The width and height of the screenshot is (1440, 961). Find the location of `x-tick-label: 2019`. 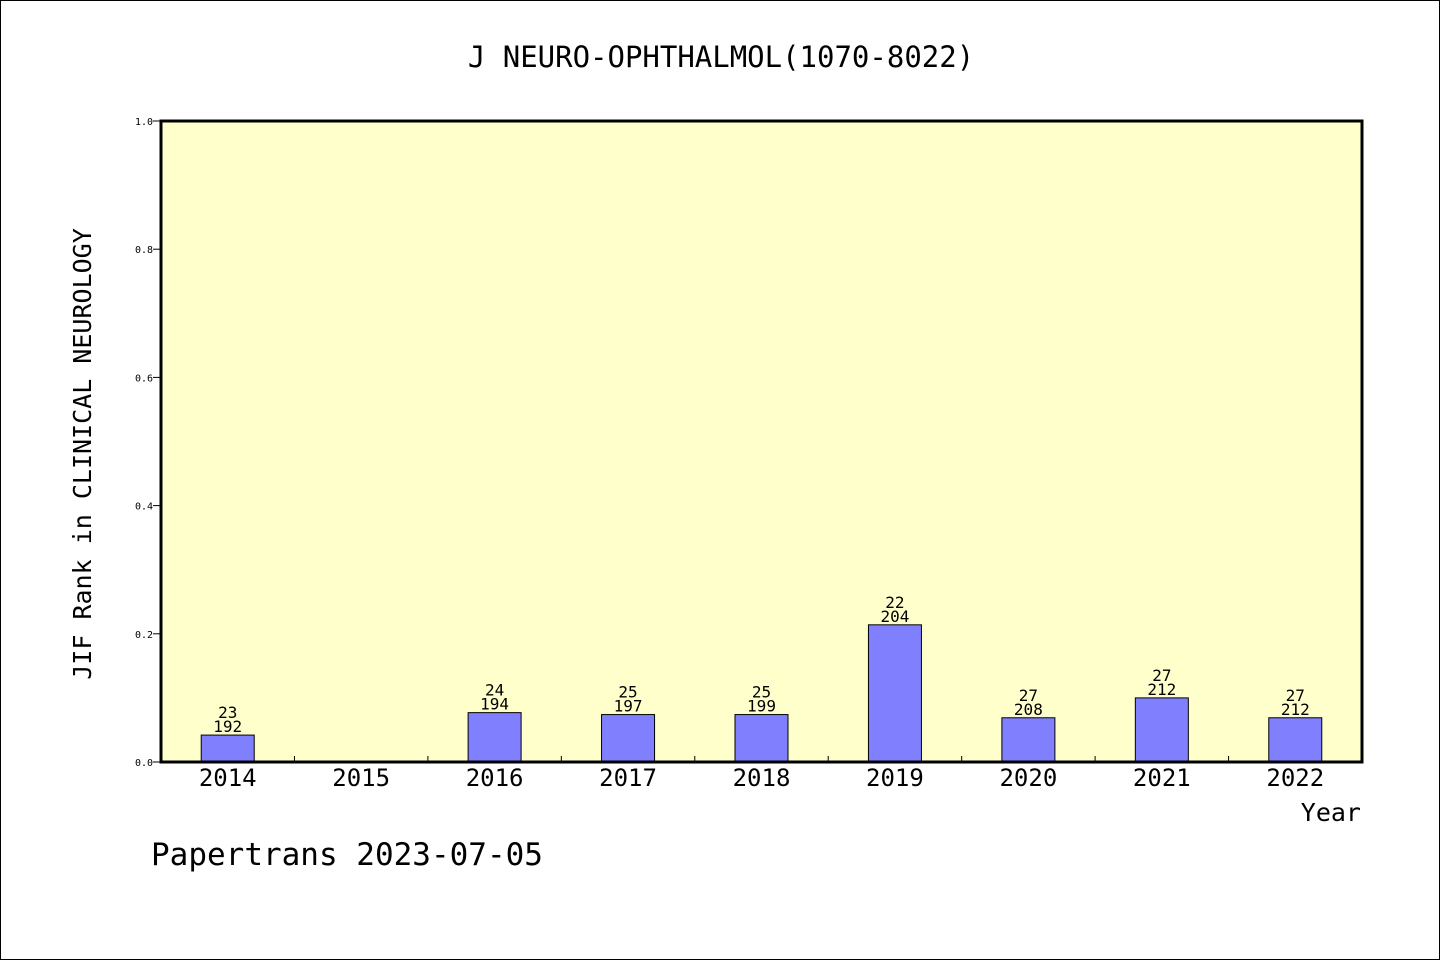

x-tick-label: 2019 is located at coordinates (895, 778).